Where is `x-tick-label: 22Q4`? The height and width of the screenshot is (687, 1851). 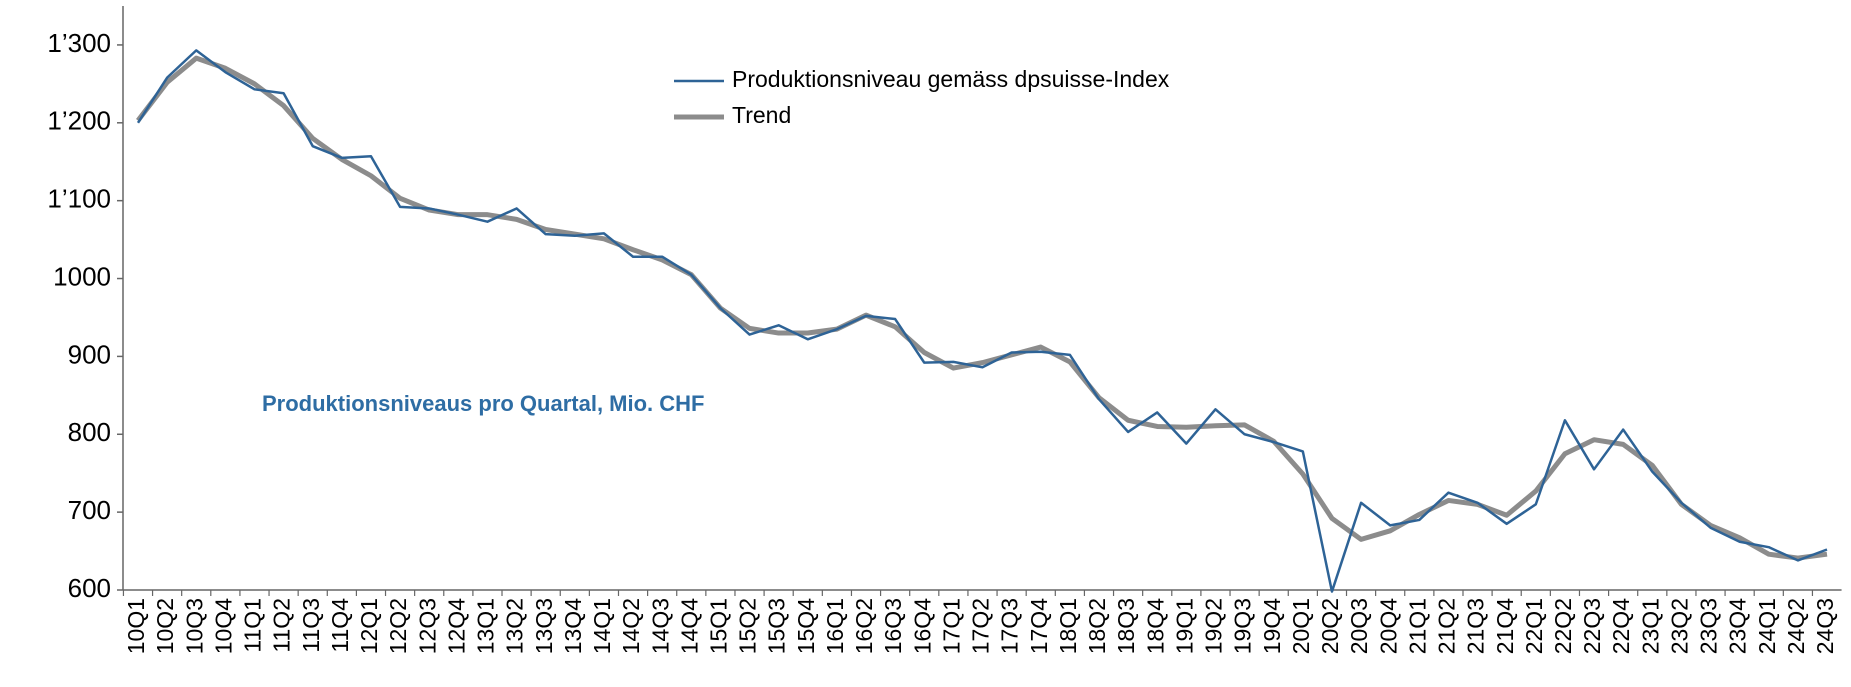
x-tick-label: 22Q4 is located at coordinates (1621, 626).